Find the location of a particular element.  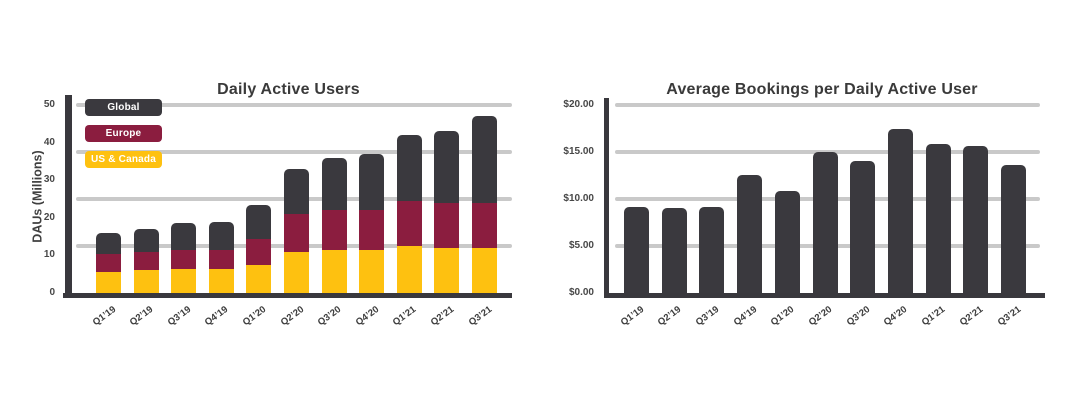

y-tick-label: $0.00 is located at coordinates (581, 292).